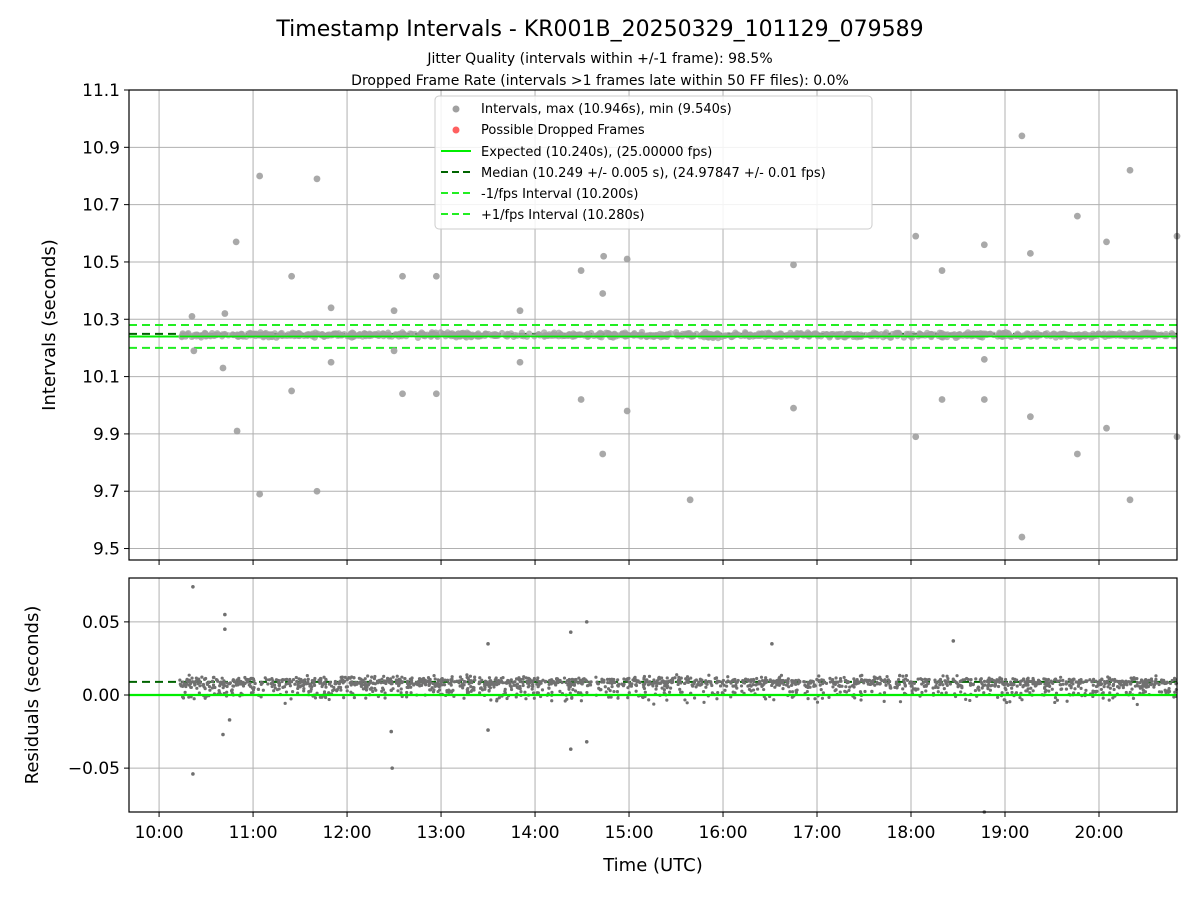  What do you see at coordinates (32, 695) in the screenshot?
I see `bottom-y-axis-label: Residuals (seconds)` at bounding box center [32, 695].